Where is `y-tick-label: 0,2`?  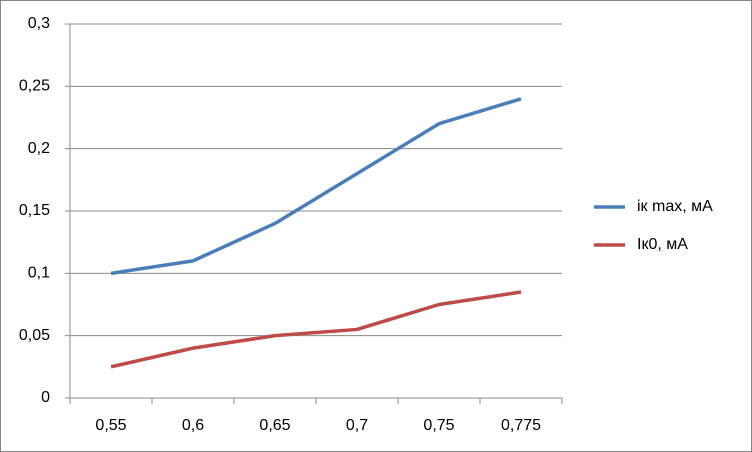
y-tick-label: 0,2 is located at coordinates (39, 148).